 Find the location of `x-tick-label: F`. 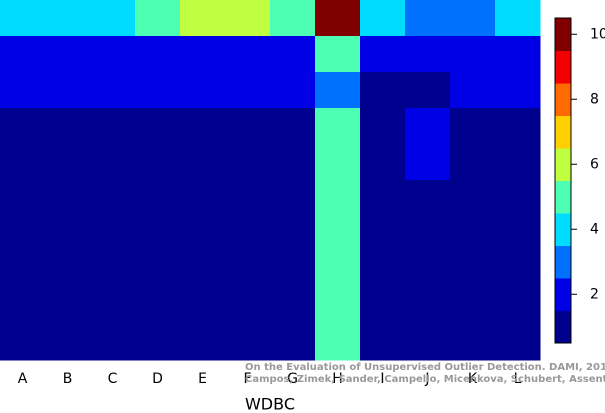

x-tick-label: F is located at coordinates (247, 379).